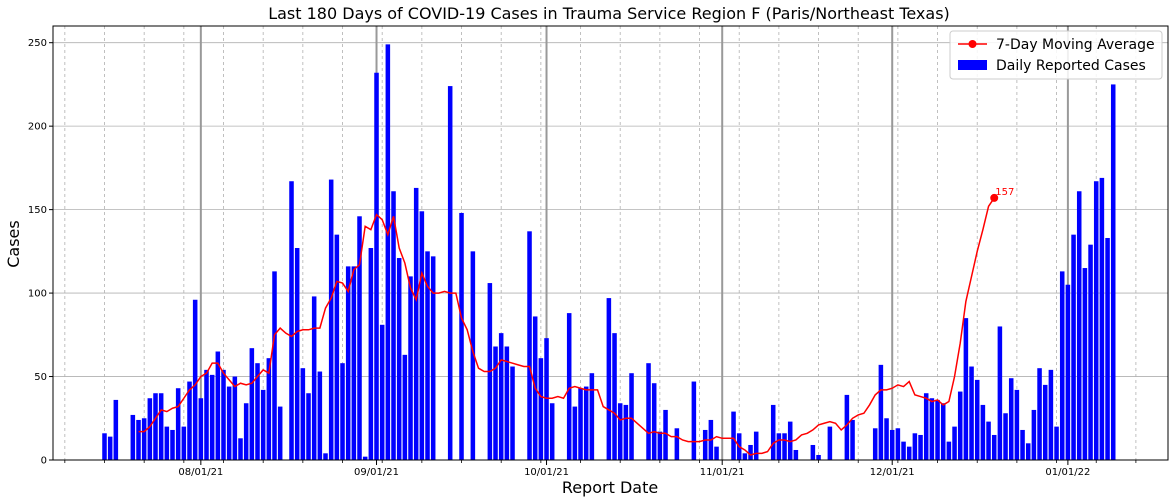 This screenshot has width=1175, height=503. What do you see at coordinates (44, 461) in the screenshot?
I see `y-tick-label: 0` at bounding box center [44, 461].